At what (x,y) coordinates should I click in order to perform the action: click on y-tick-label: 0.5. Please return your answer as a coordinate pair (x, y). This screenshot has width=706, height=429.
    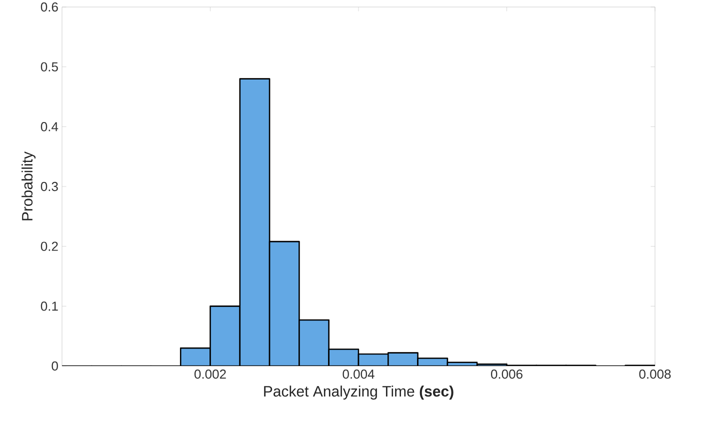
    Looking at the image, I should click on (49, 67).